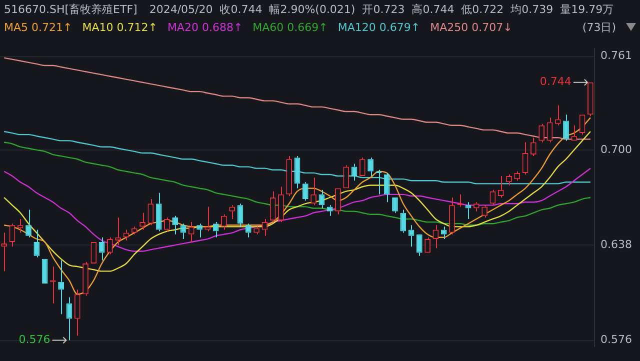  Describe the element at coordinates (599, 27) in the screenshot. I see `text: (73日)` at that location.